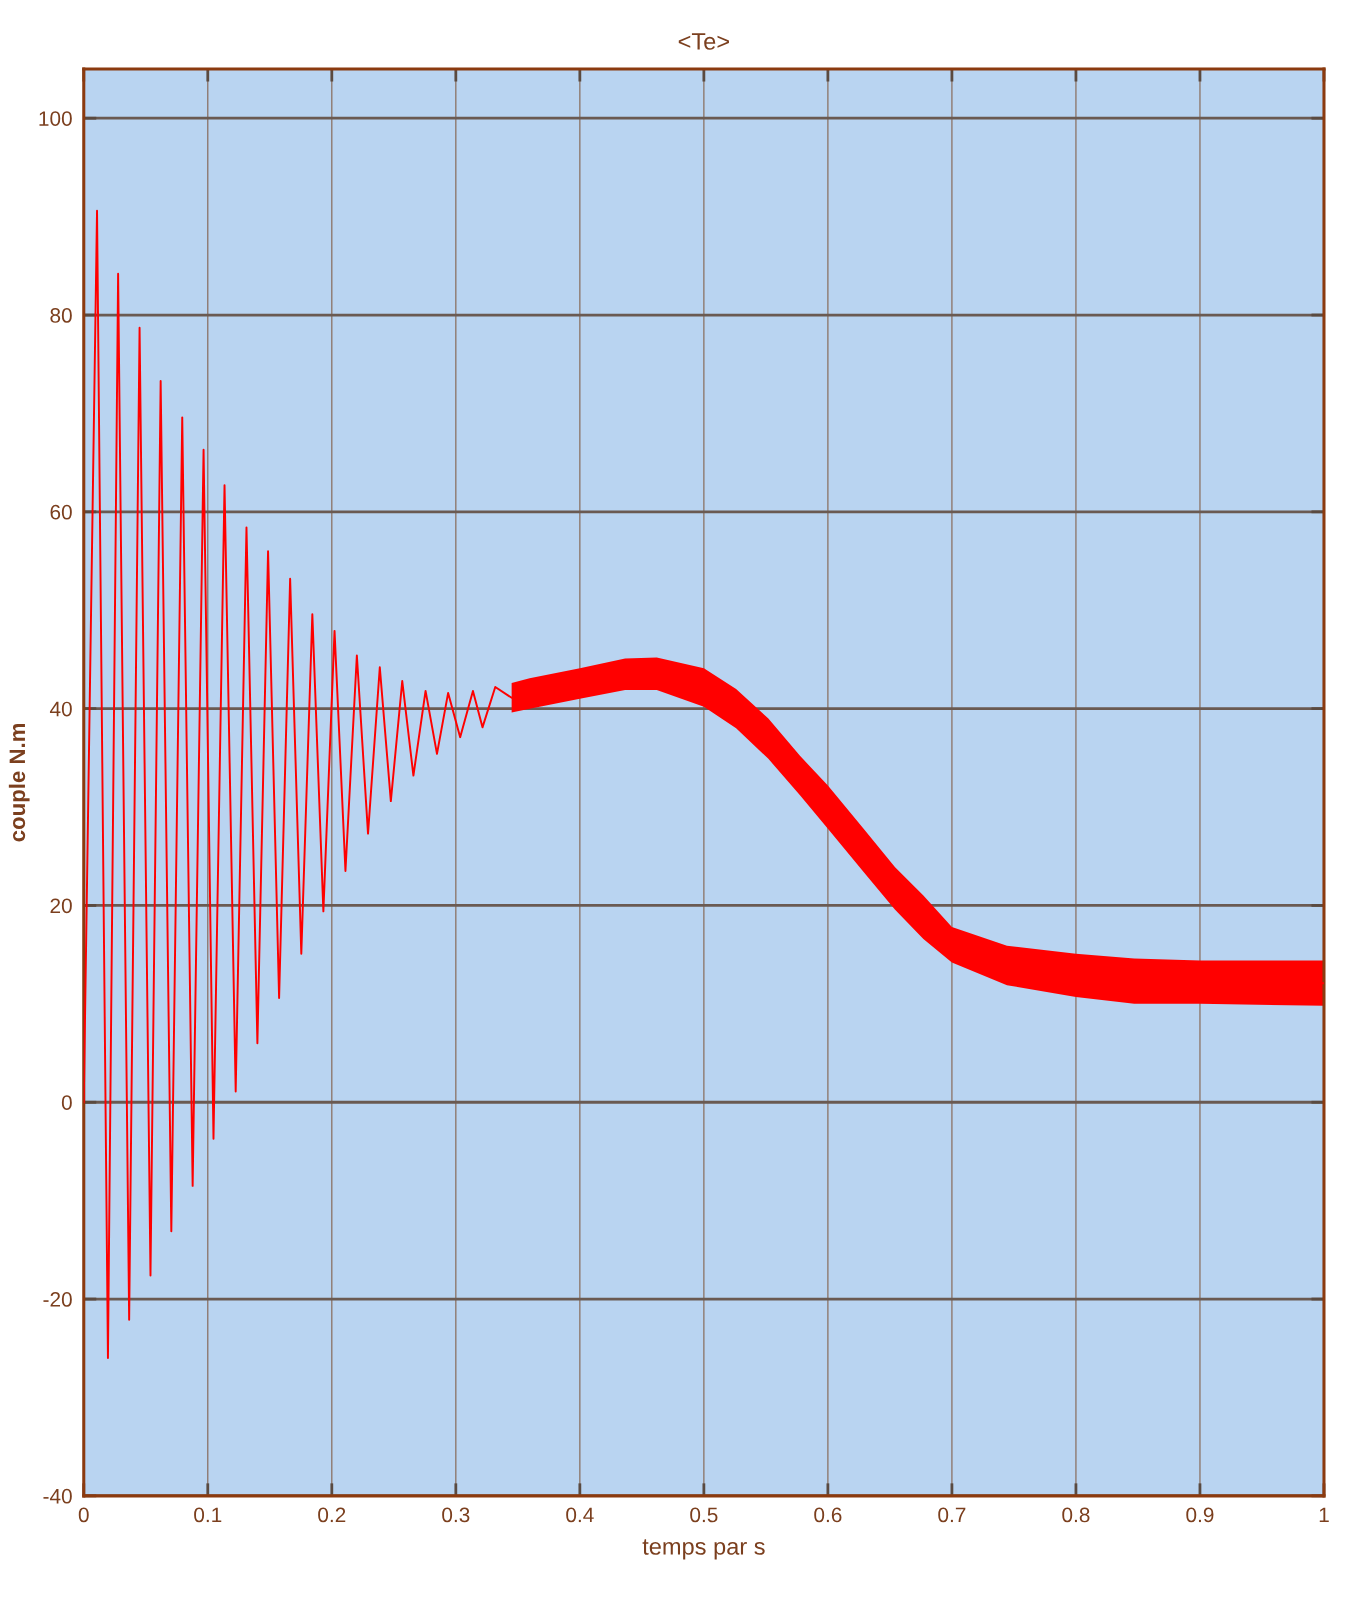 This screenshot has height=1605, width=1351. Describe the element at coordinates (61, 512) in the screenshot. I see `y-tick-label: 60` at that location.